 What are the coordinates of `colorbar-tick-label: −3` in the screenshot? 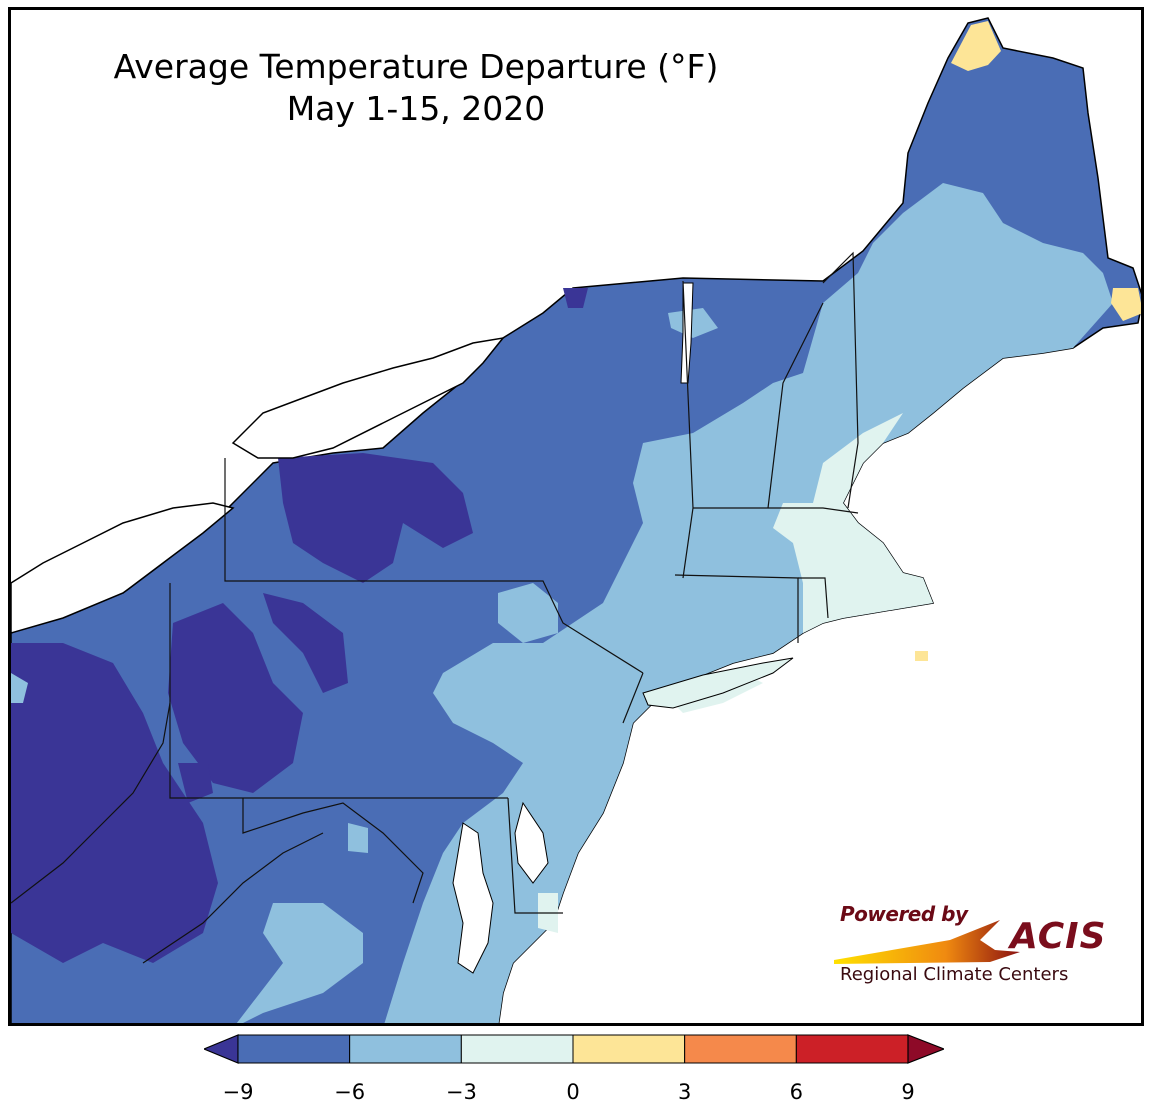 It's located at (461, 1092).